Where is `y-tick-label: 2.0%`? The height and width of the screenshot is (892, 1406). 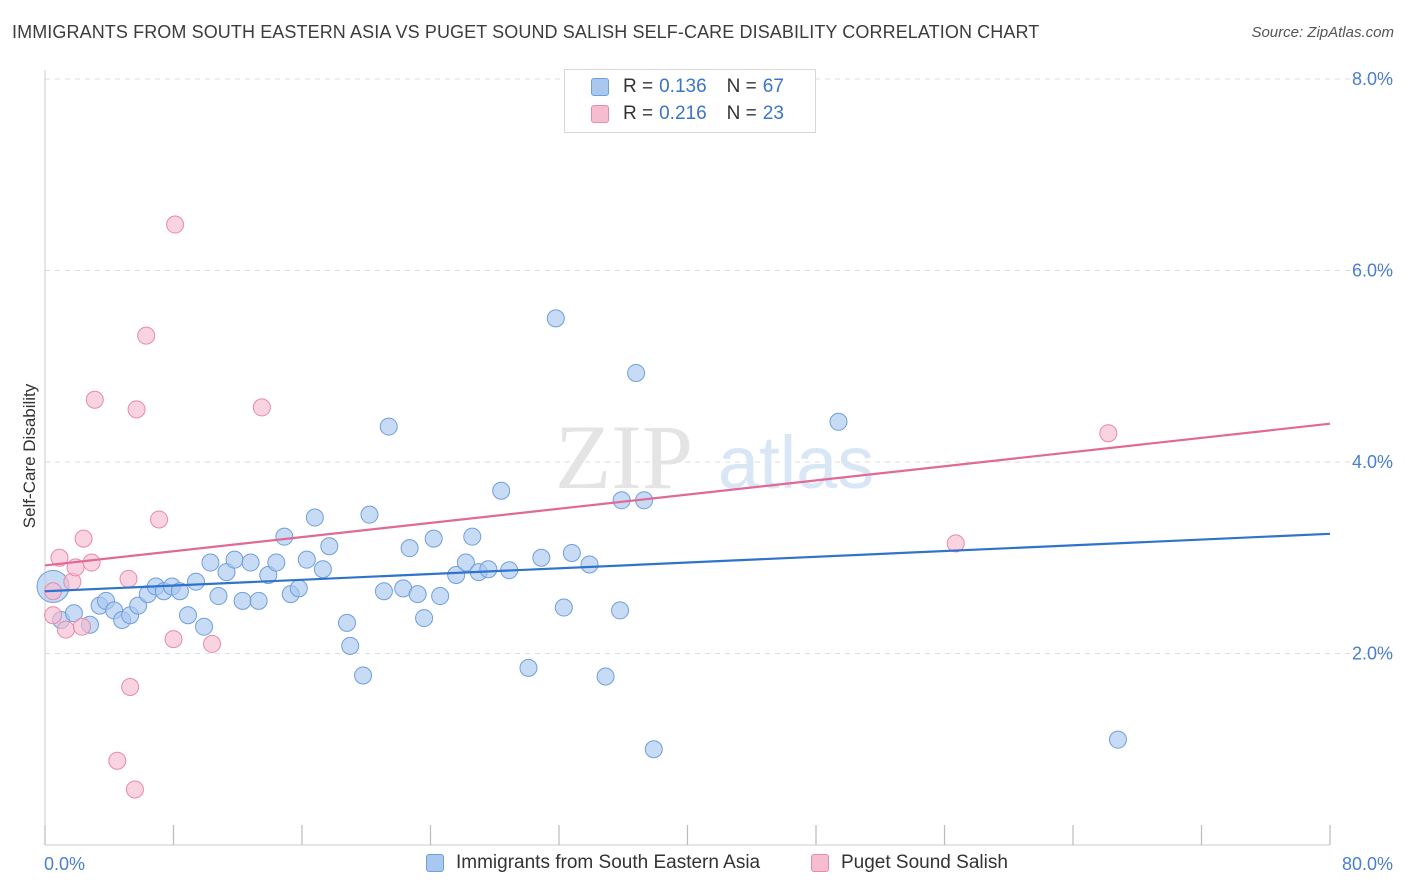
y-tick-label: 2.0% is located at coordinates (1372, 654).